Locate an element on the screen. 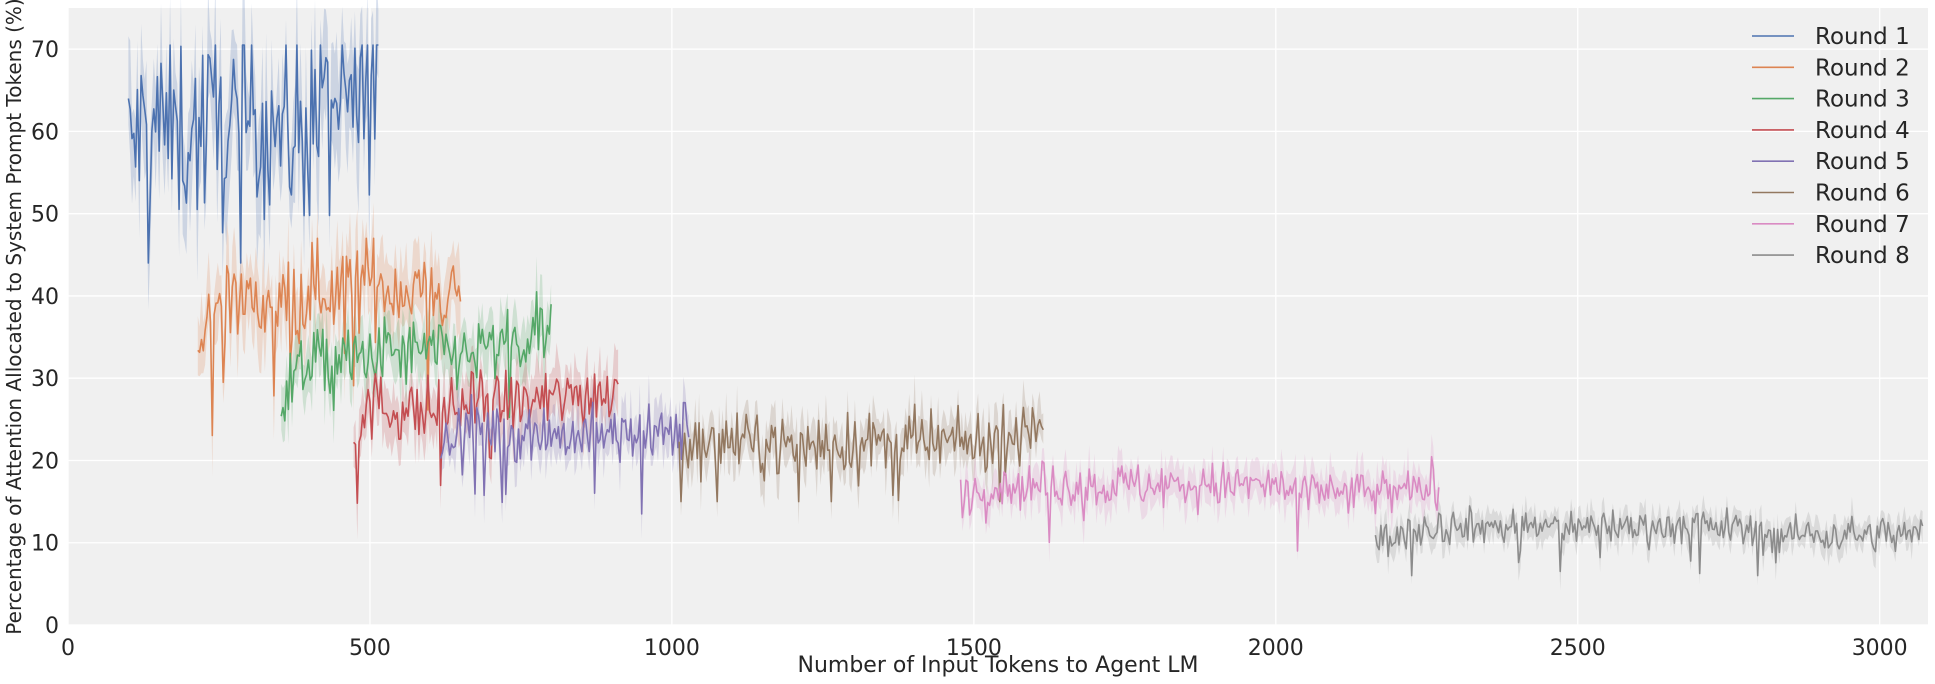 This screenshot has width=1935, height=684. legend-label-round-5: Round 5 is located at coordinates (1862, 162).